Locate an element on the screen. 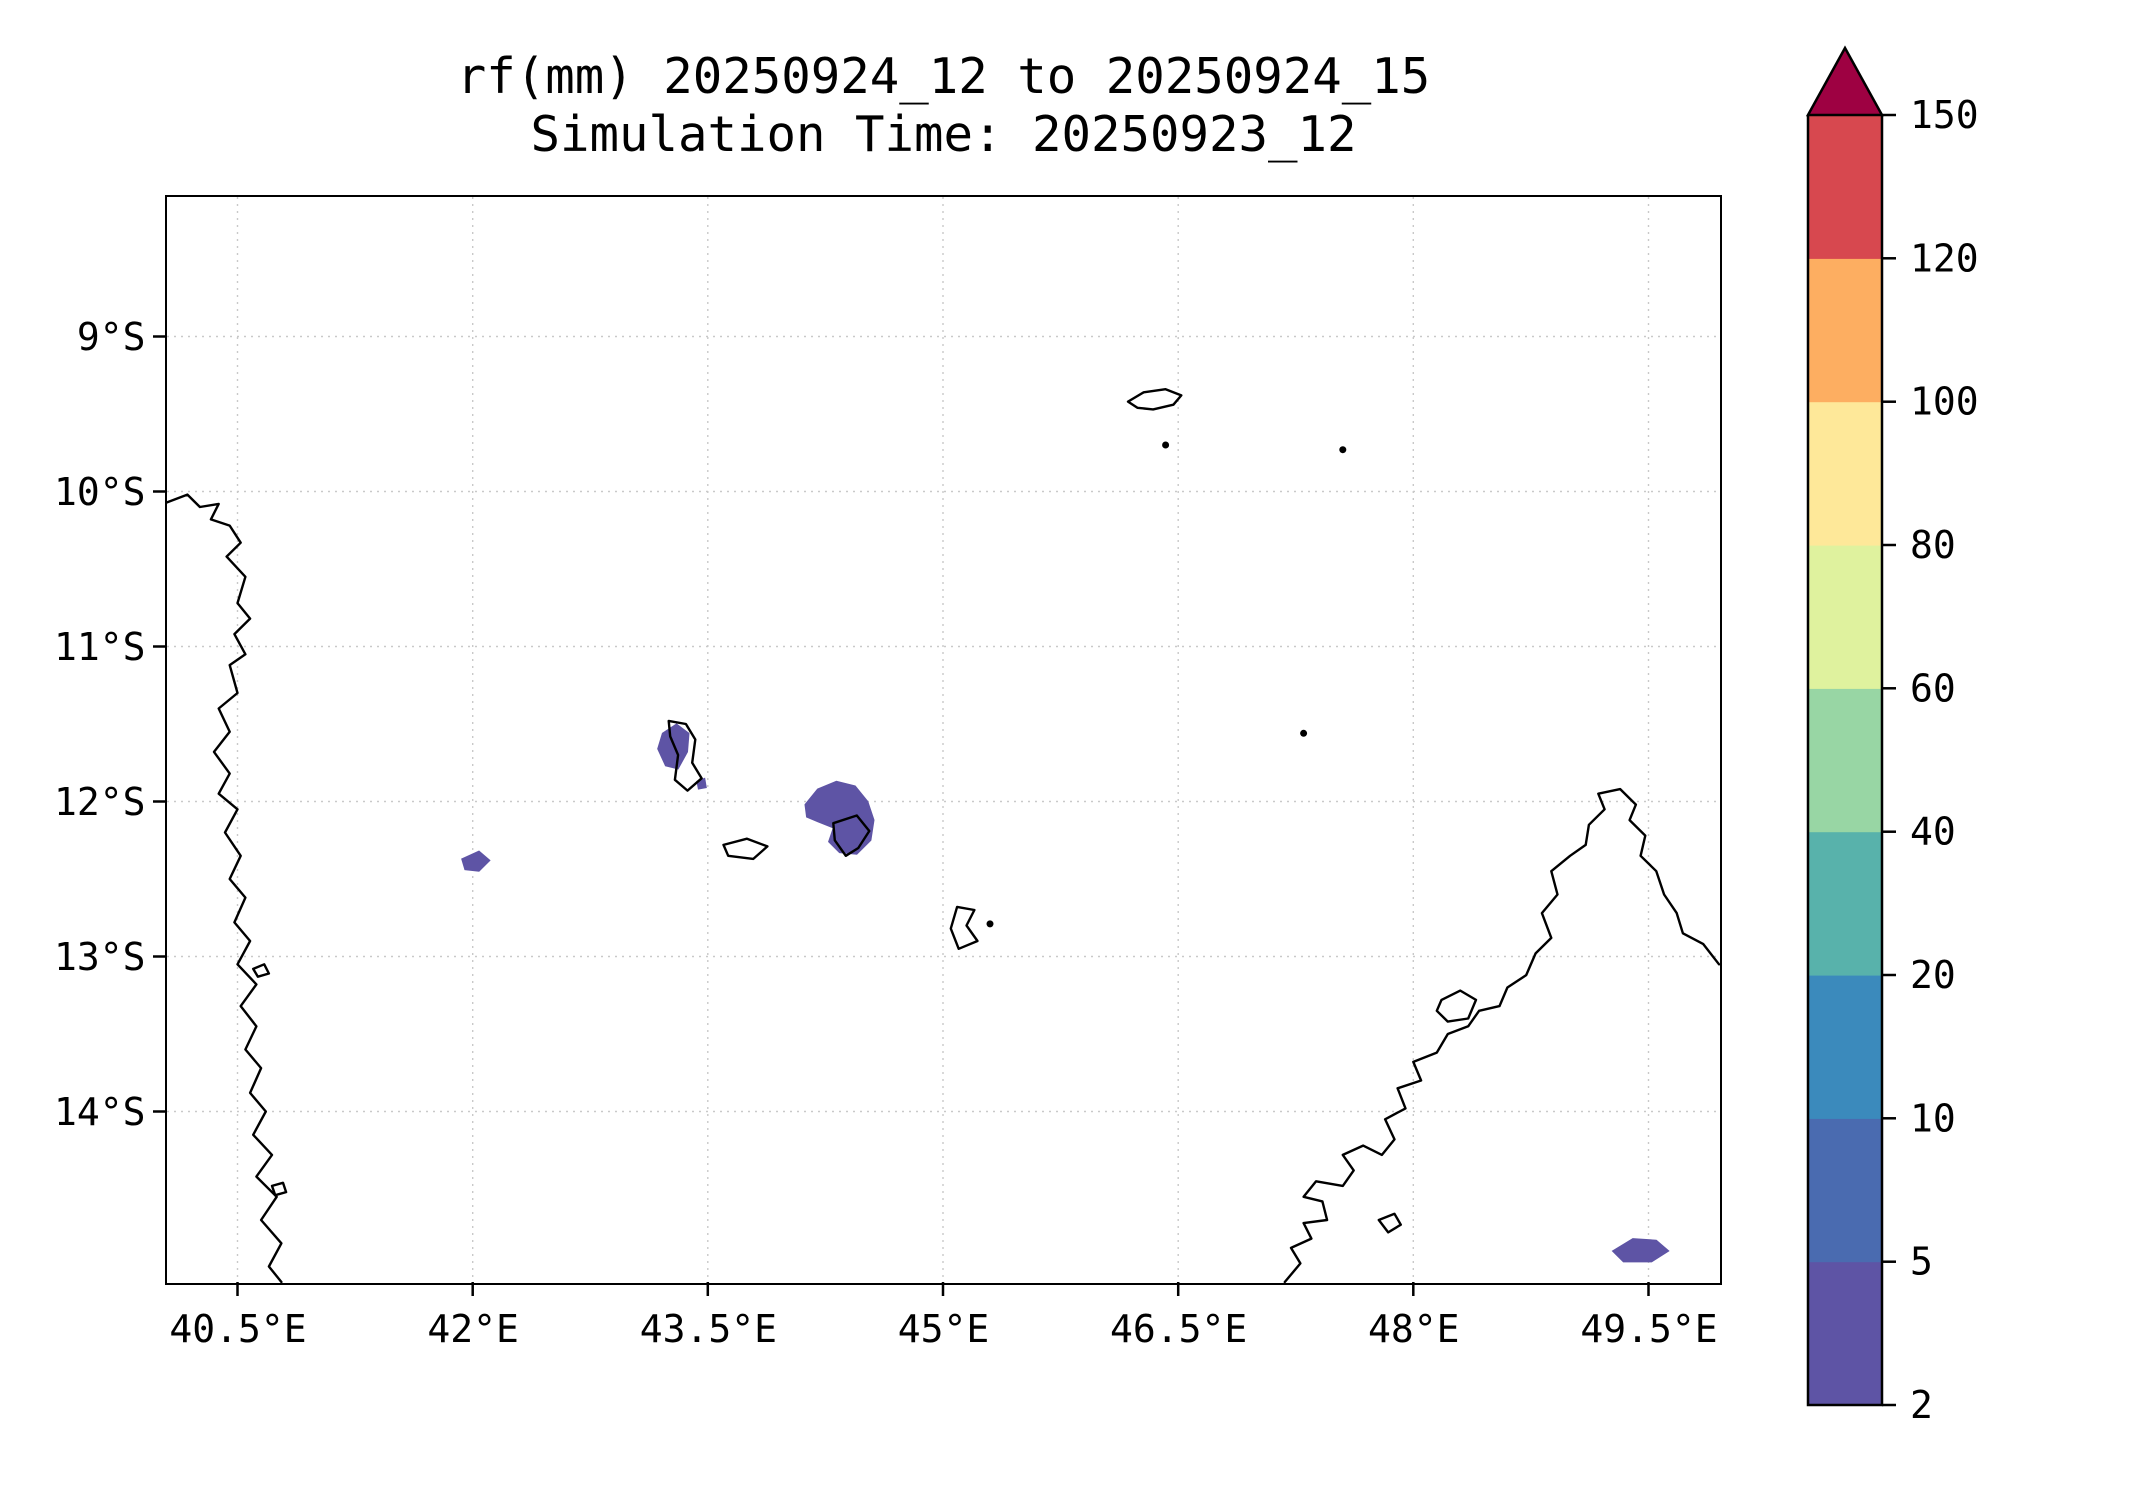  x-tick-label: 46.5°E is located at coordinates (1179, 1328).